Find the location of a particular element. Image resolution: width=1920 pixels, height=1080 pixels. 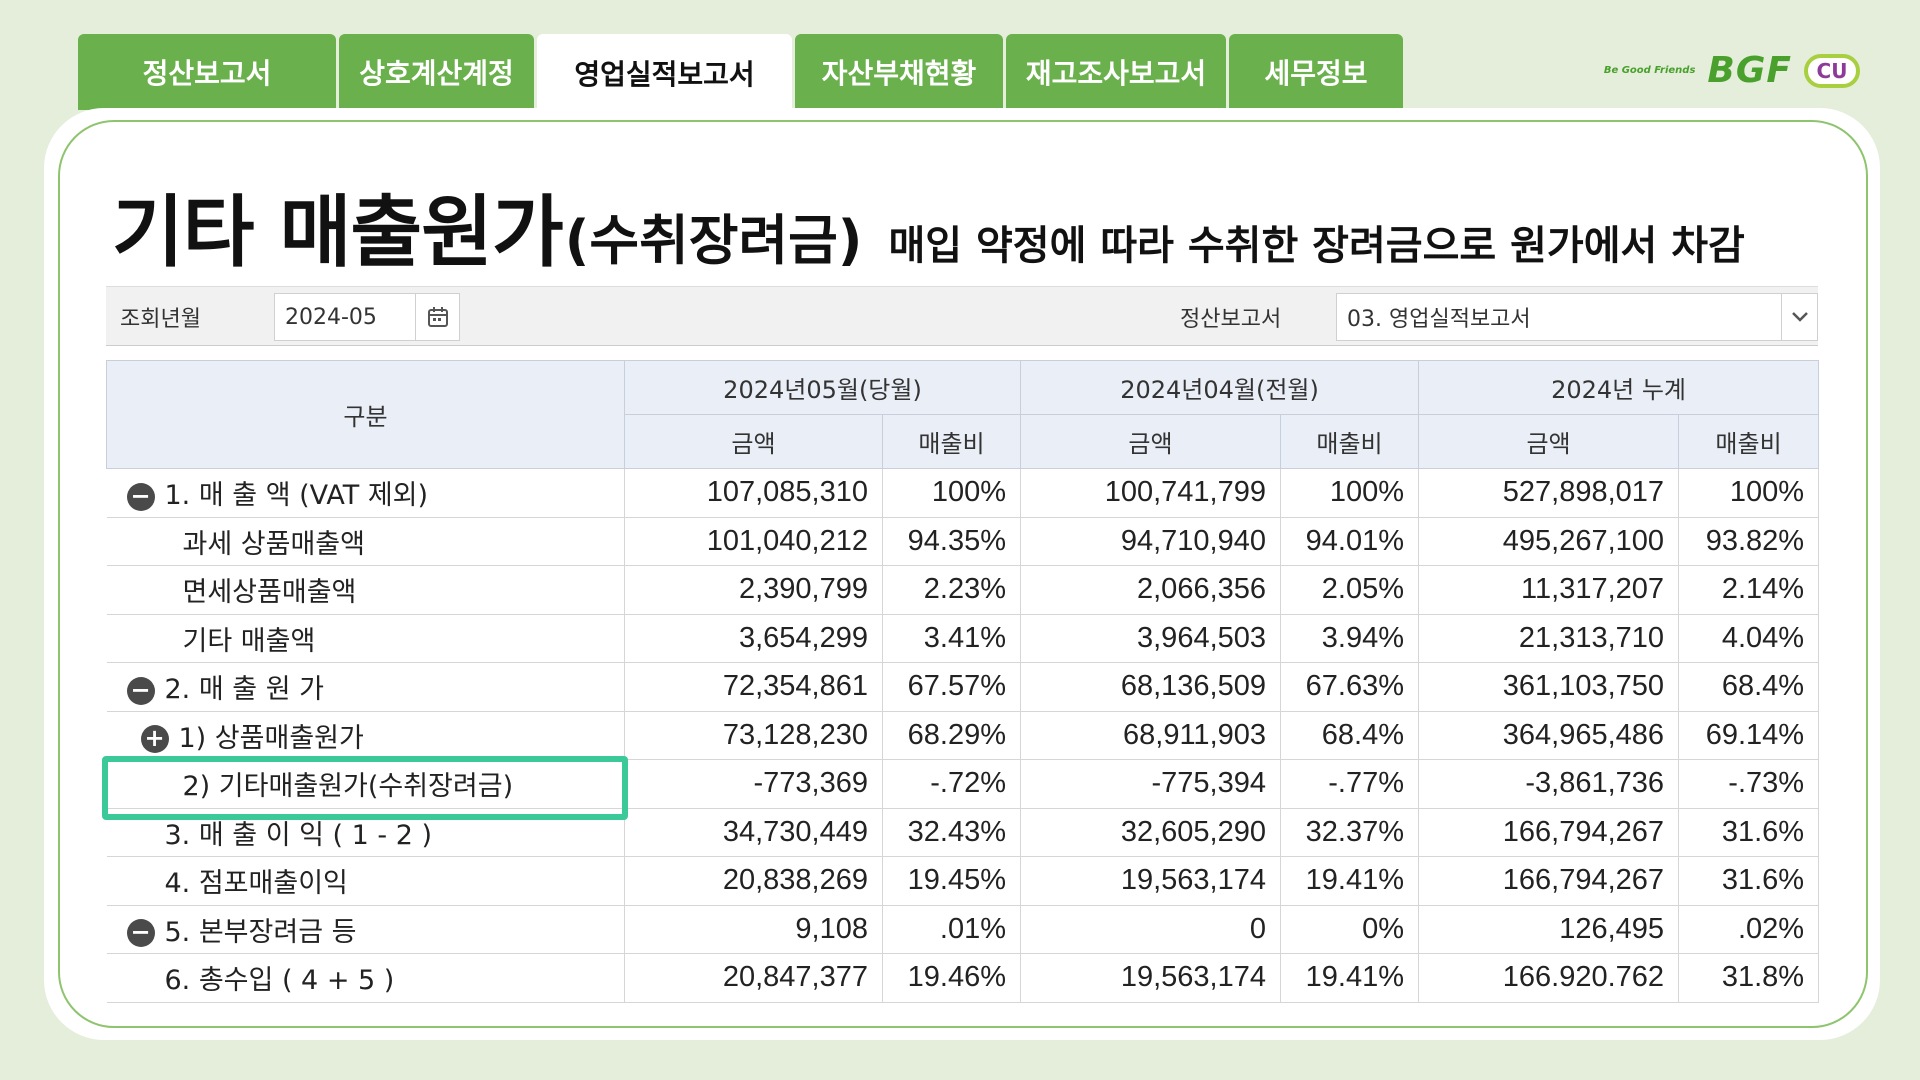

ratio-cell: -.73% is located at coordinates (1749, 784).